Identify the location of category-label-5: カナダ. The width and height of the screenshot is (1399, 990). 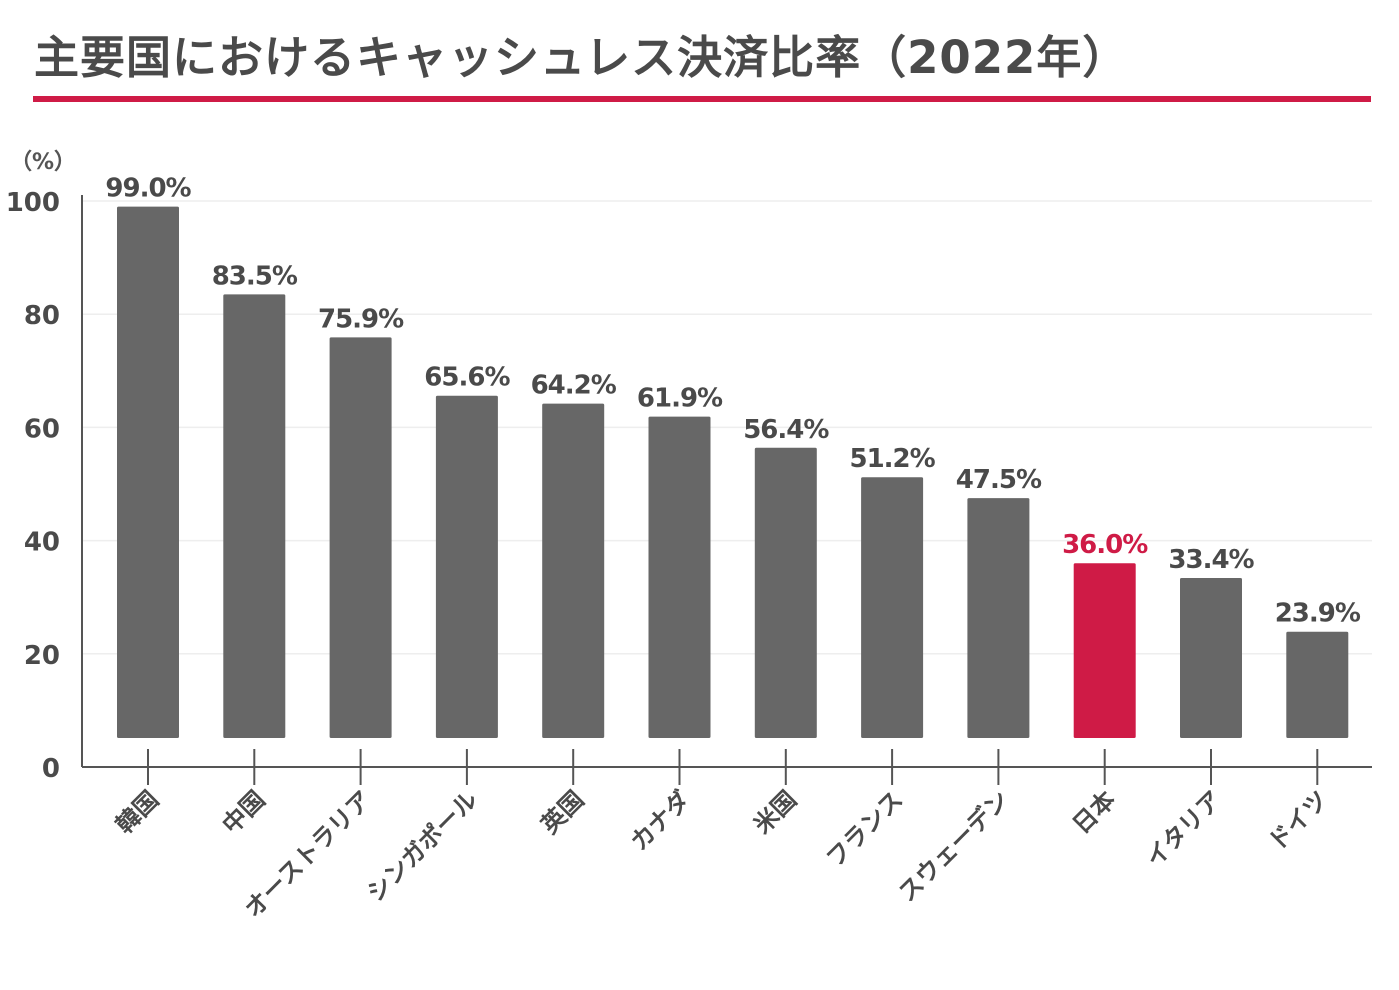
(660, 820).